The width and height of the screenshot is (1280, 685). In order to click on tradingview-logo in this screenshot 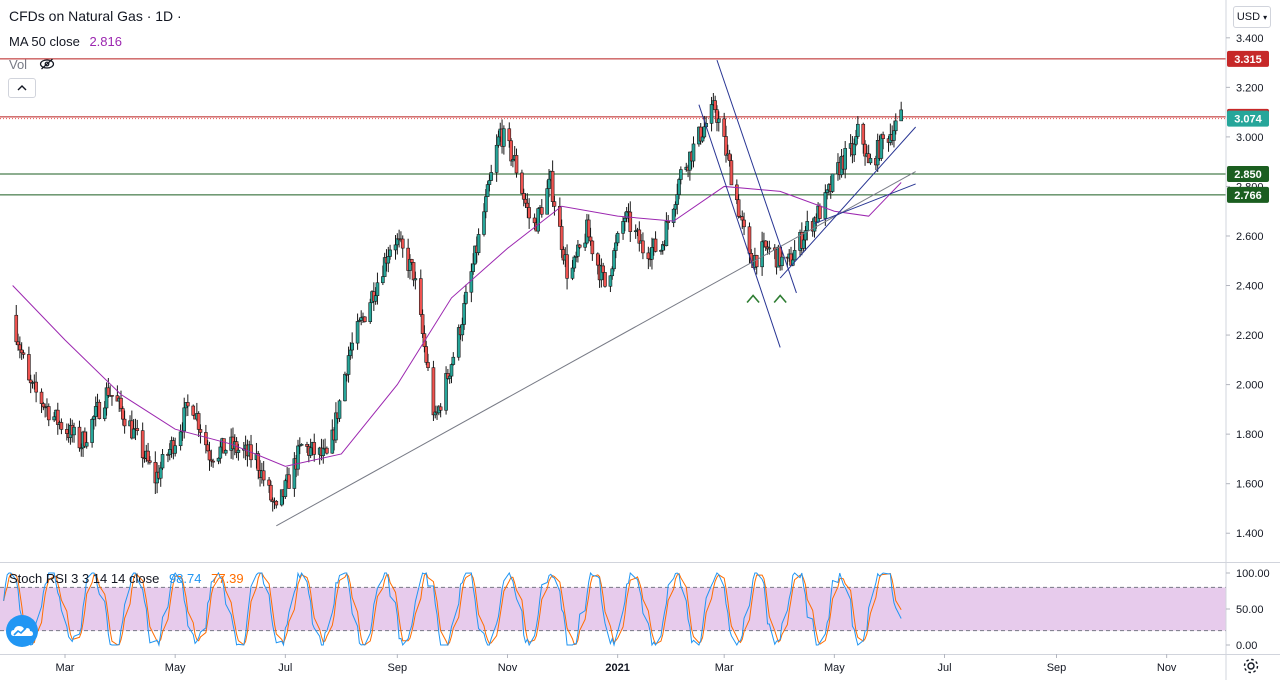, I will do `click(22, 631)`.